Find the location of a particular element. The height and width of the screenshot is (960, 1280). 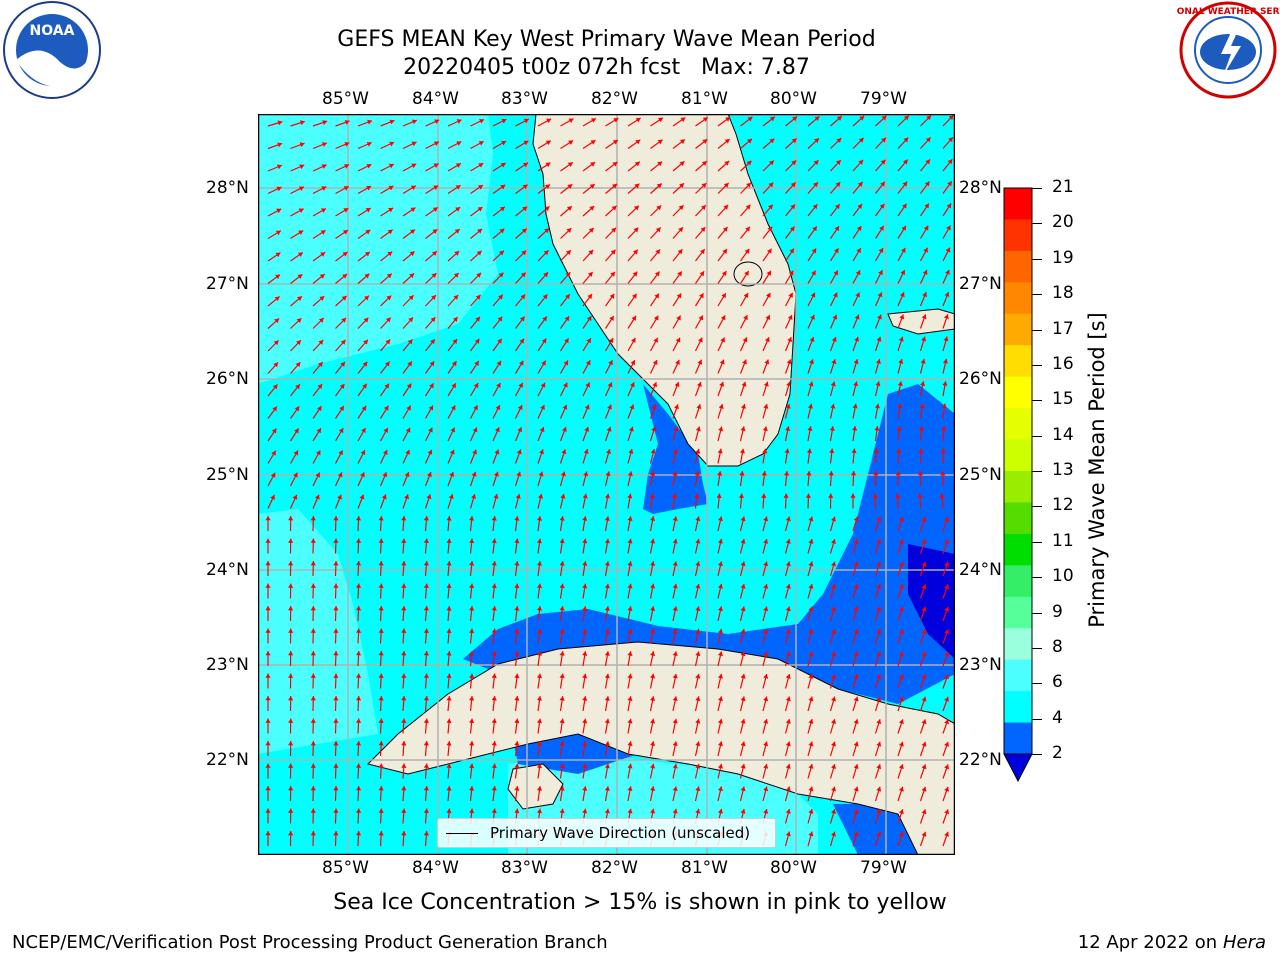

ocean-2-4-keys is located at coordinates (675, 449).